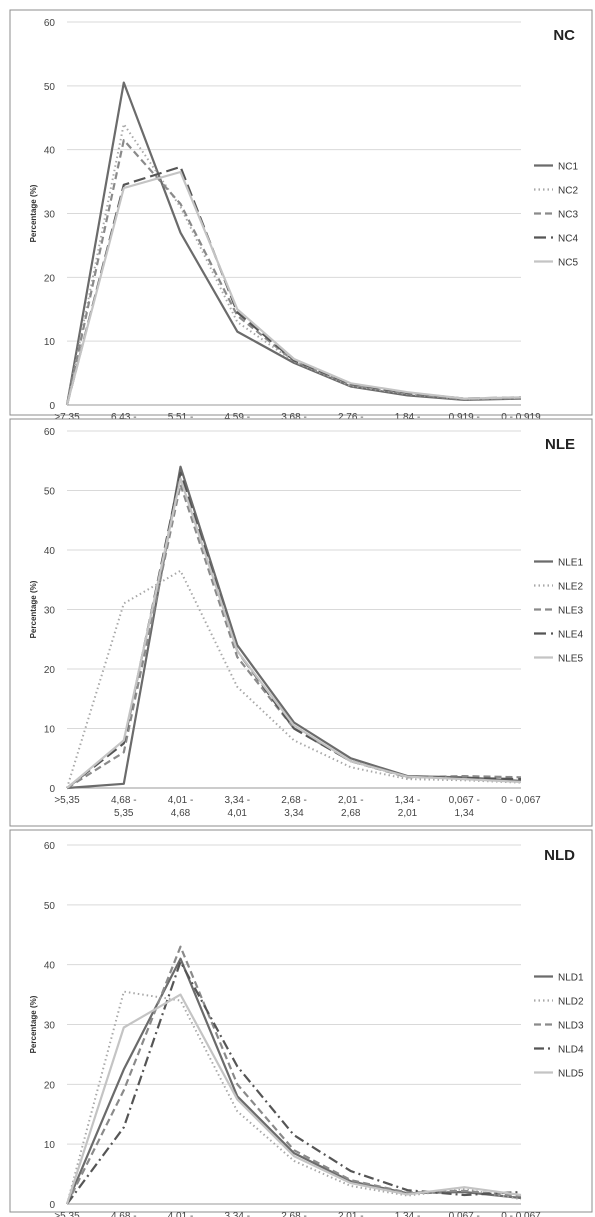 This screenshot has width=595, height=1217. Describe the element at coordinates (570, 635) in the screenshot. I see `legend-label: NLE4` at that location.